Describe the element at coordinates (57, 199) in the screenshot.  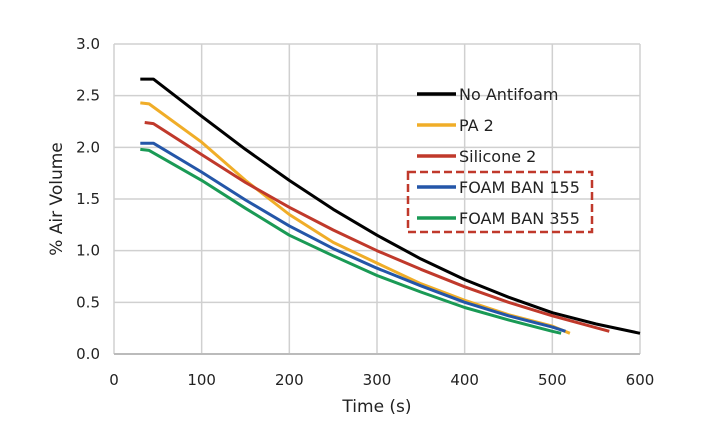
I see `y-axis-label: % Air Volume` at that location.